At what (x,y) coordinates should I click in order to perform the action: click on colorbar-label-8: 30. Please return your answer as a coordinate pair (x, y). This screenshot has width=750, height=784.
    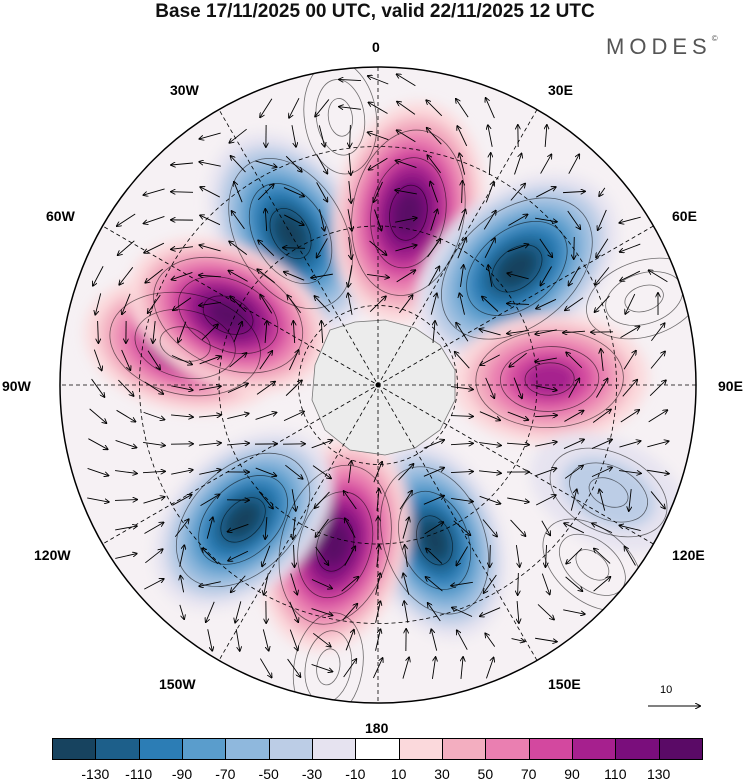
    Looking at the image, I should click on (442, 774).